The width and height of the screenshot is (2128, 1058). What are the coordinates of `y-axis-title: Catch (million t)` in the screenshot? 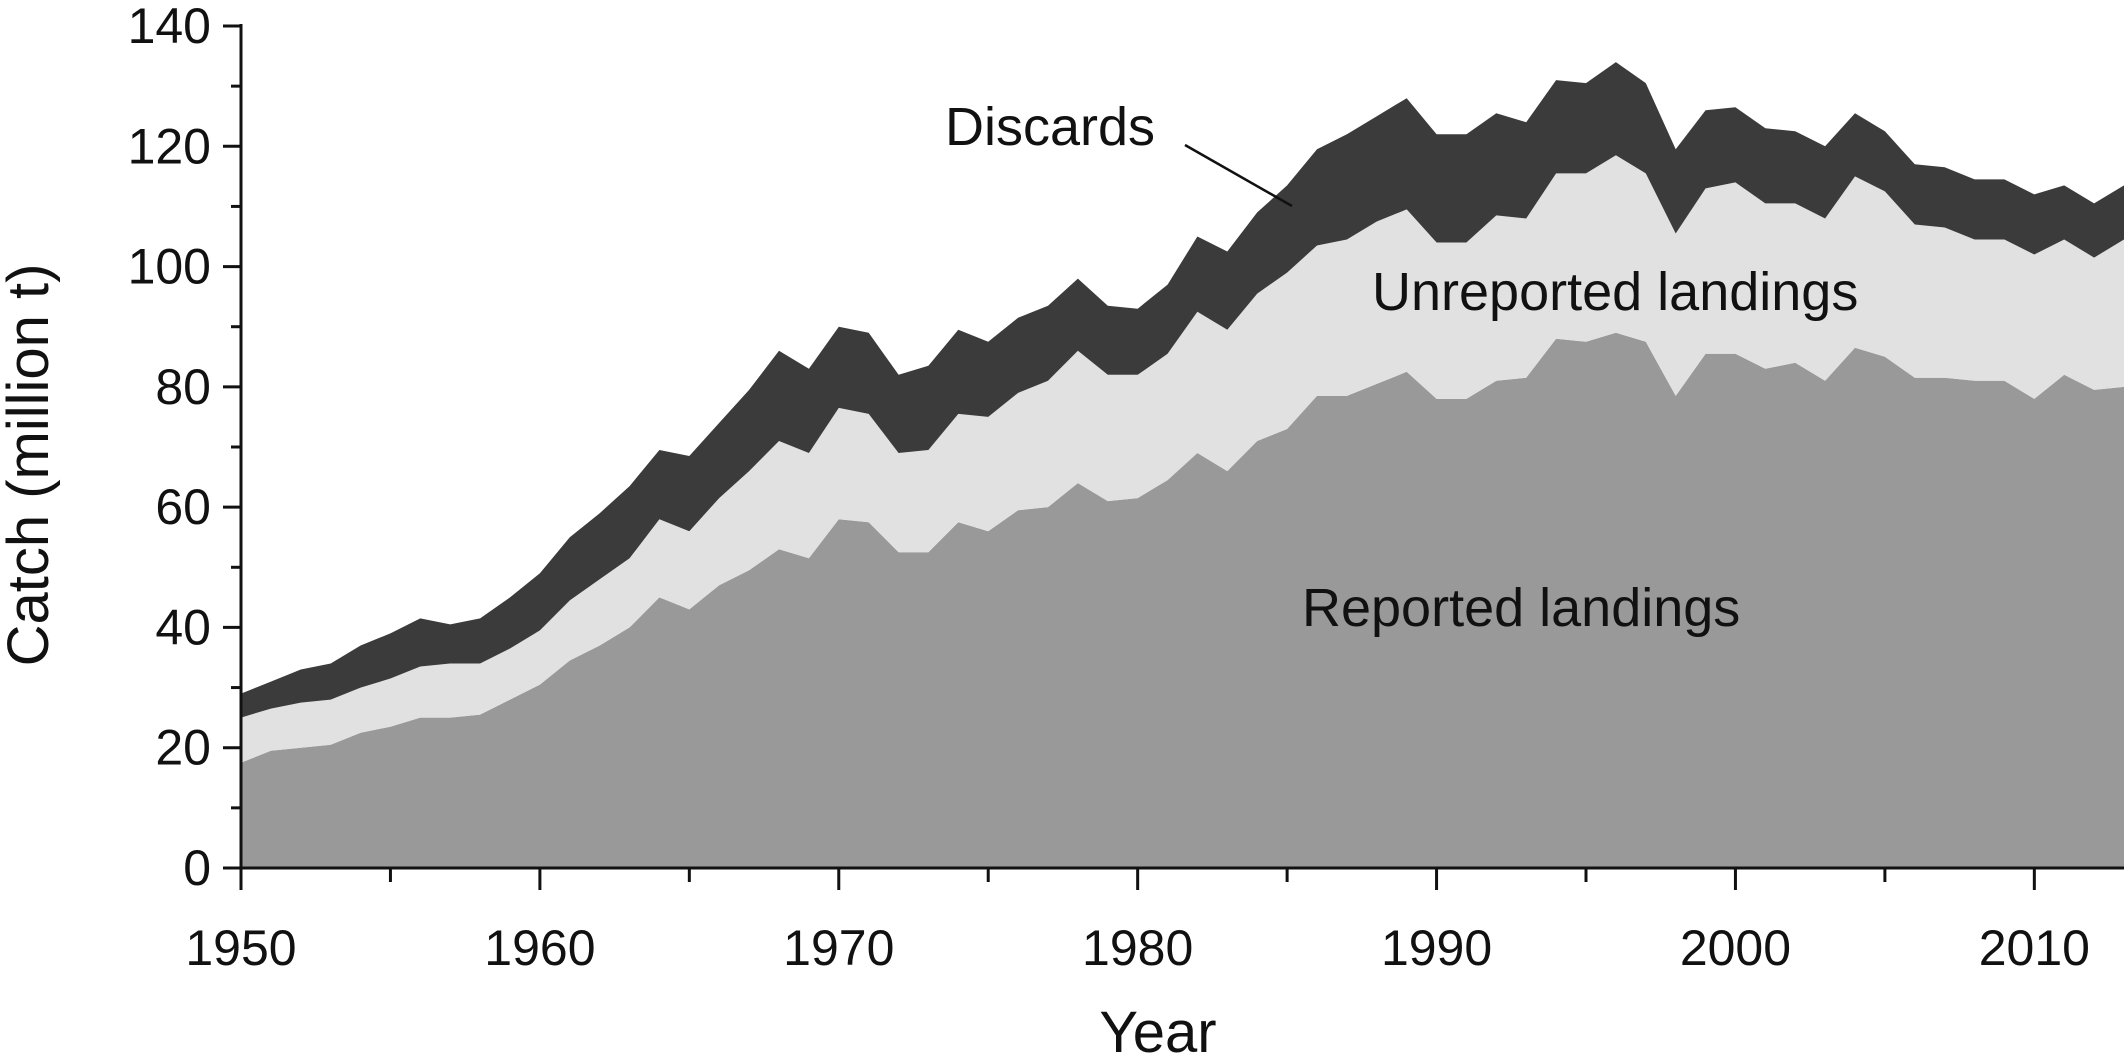 It's located at (30, 465).